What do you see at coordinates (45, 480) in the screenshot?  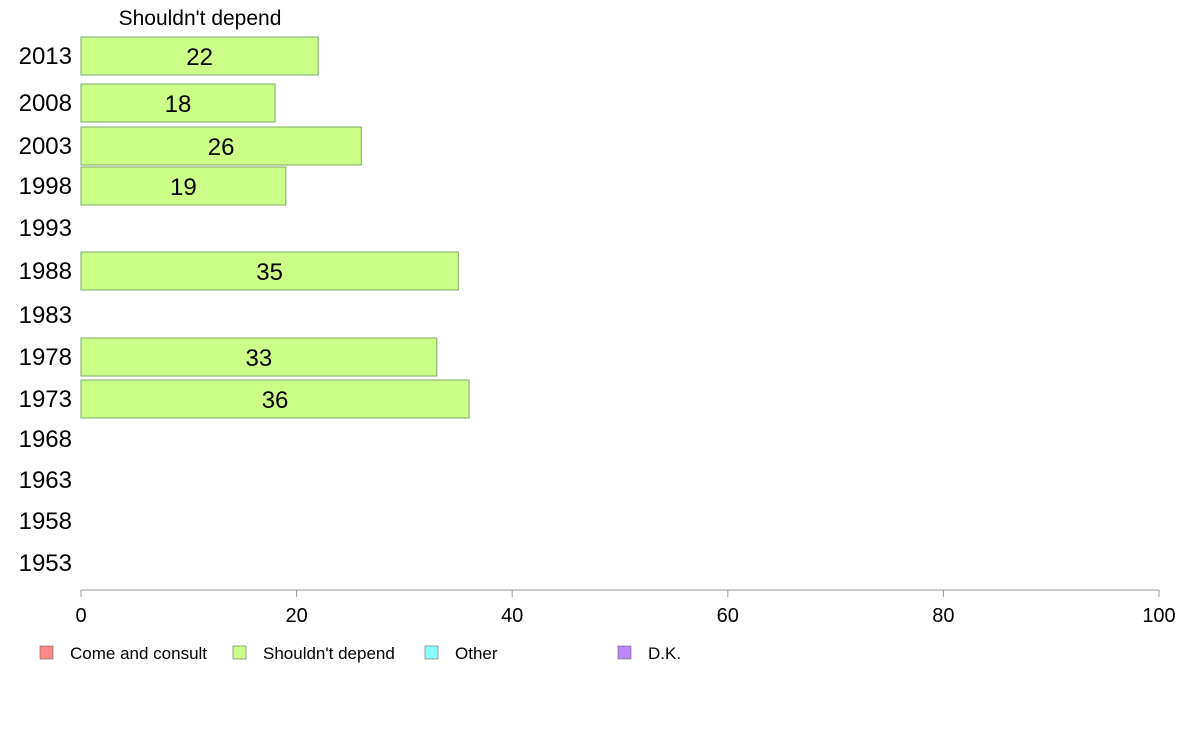 I see `y-tick-label: 1963` at bounding box center [45, 480].